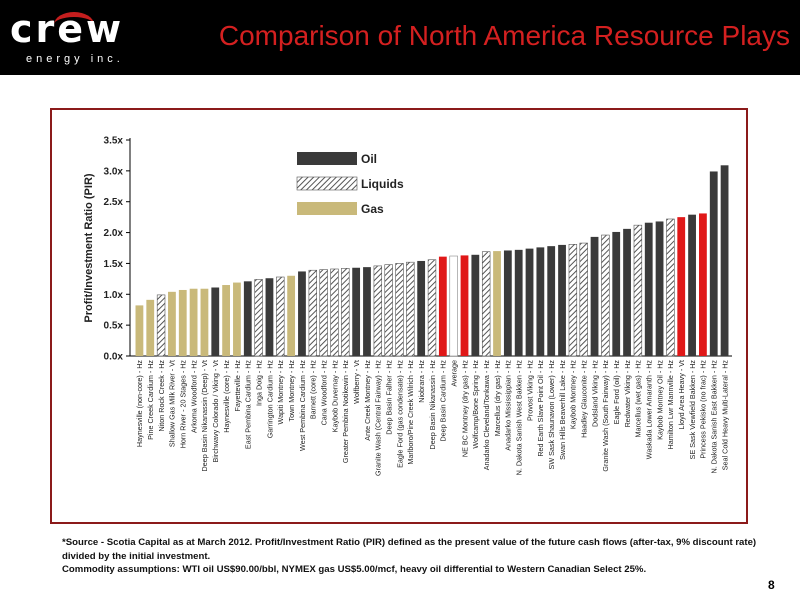  Describe the element at coordinates (584, 399) in the screenshot. I see `x-category-label: Haadley Glauconite - Hz` at that location.